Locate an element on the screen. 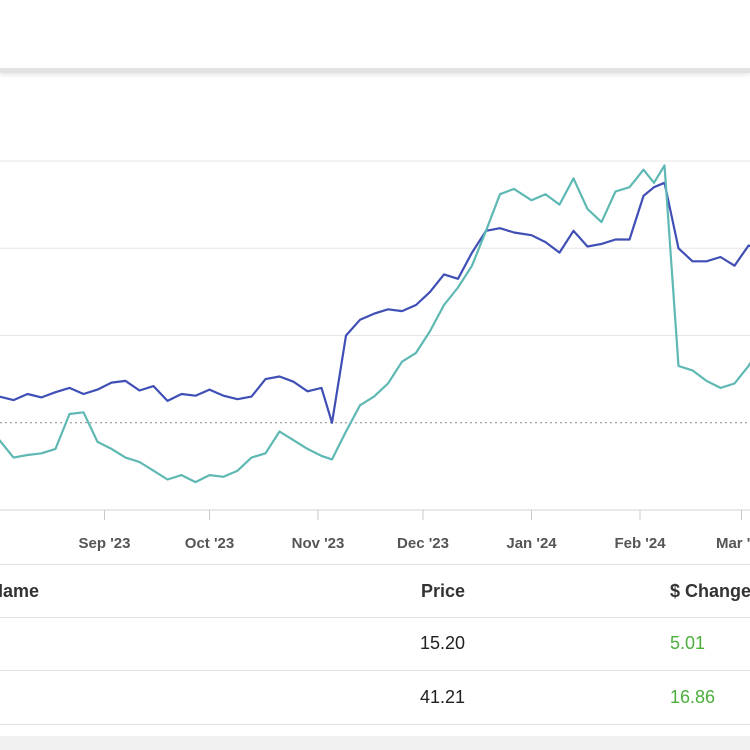 The height and width of the screenshot is (750, 750). table-header-row: Name Price $ Change is located at coordinates (375, 591).